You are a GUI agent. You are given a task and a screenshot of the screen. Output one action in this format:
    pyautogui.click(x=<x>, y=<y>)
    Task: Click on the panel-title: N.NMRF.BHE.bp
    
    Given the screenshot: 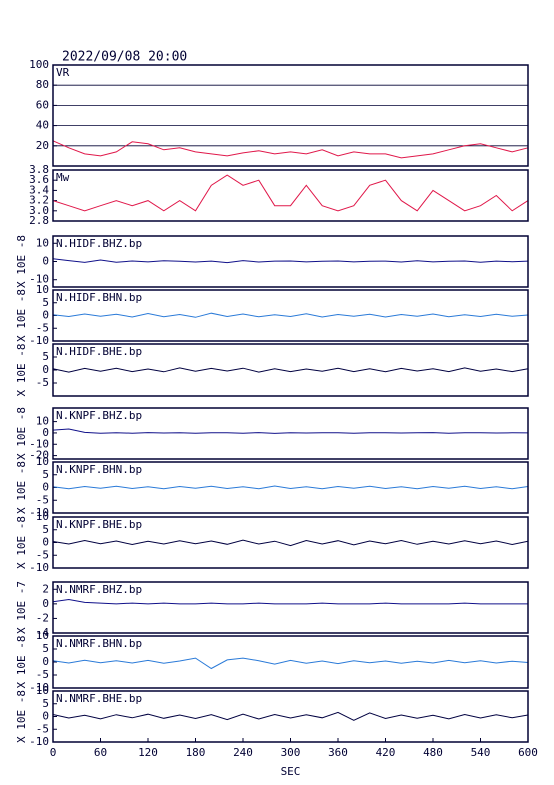 What is the action you would take?
    pyautogui.click(x=99, y=698)
    